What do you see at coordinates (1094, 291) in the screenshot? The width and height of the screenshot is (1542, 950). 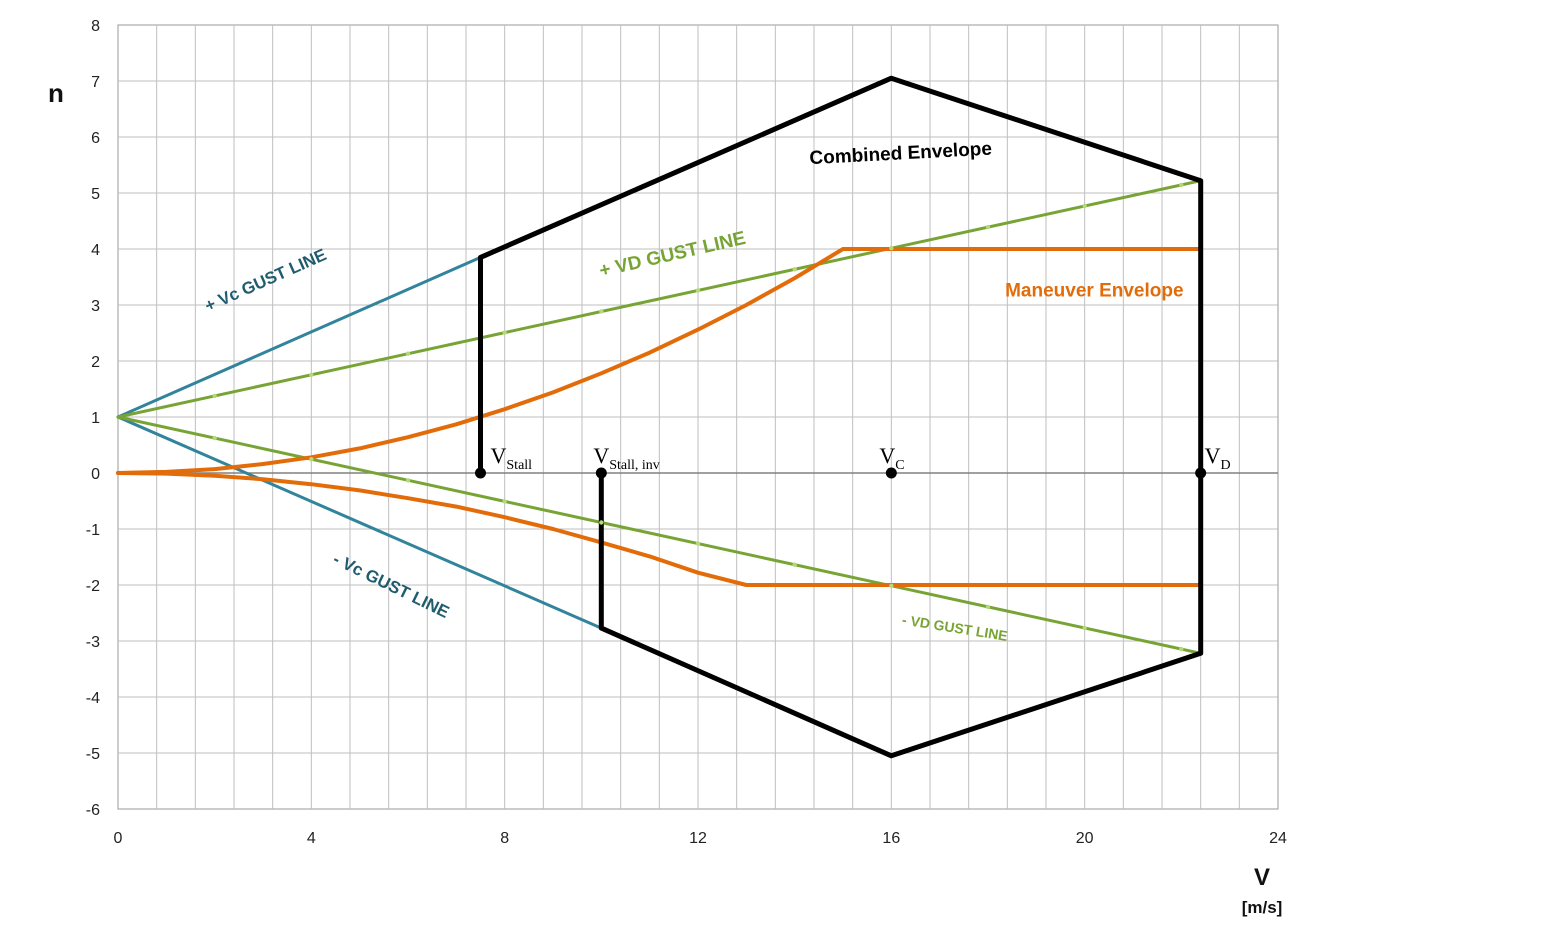 I see `annotation-maneuver: Maneuver Envelope` at bounding box center [1094, 291].